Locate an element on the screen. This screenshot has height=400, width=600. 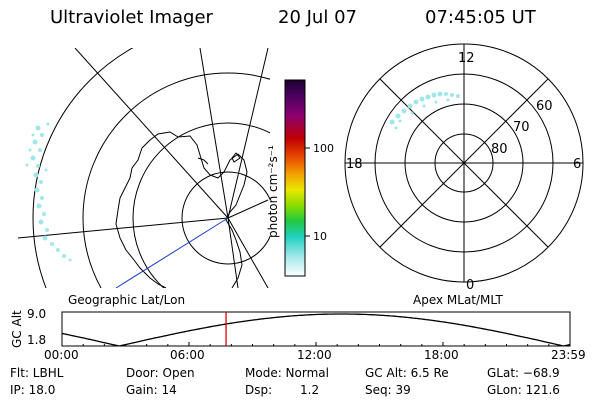
coastline is located at coordinates (181, 209).